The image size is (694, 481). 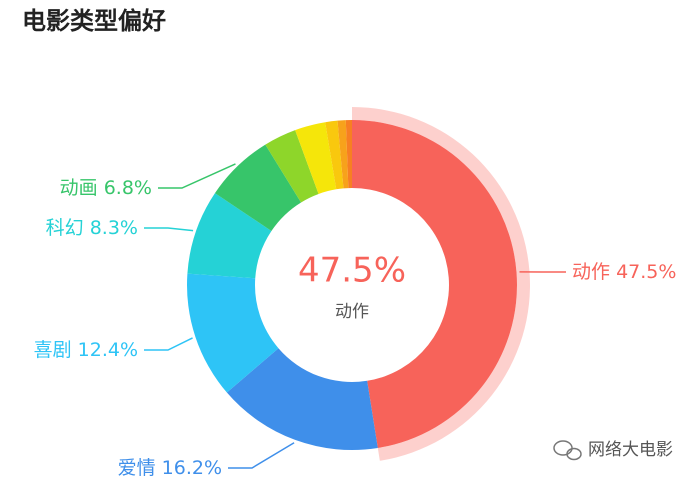 What do you see at coordinates (108, 350) in the screenshot?
I see `label-value: 12.4%` at bounding box center [108, 350].